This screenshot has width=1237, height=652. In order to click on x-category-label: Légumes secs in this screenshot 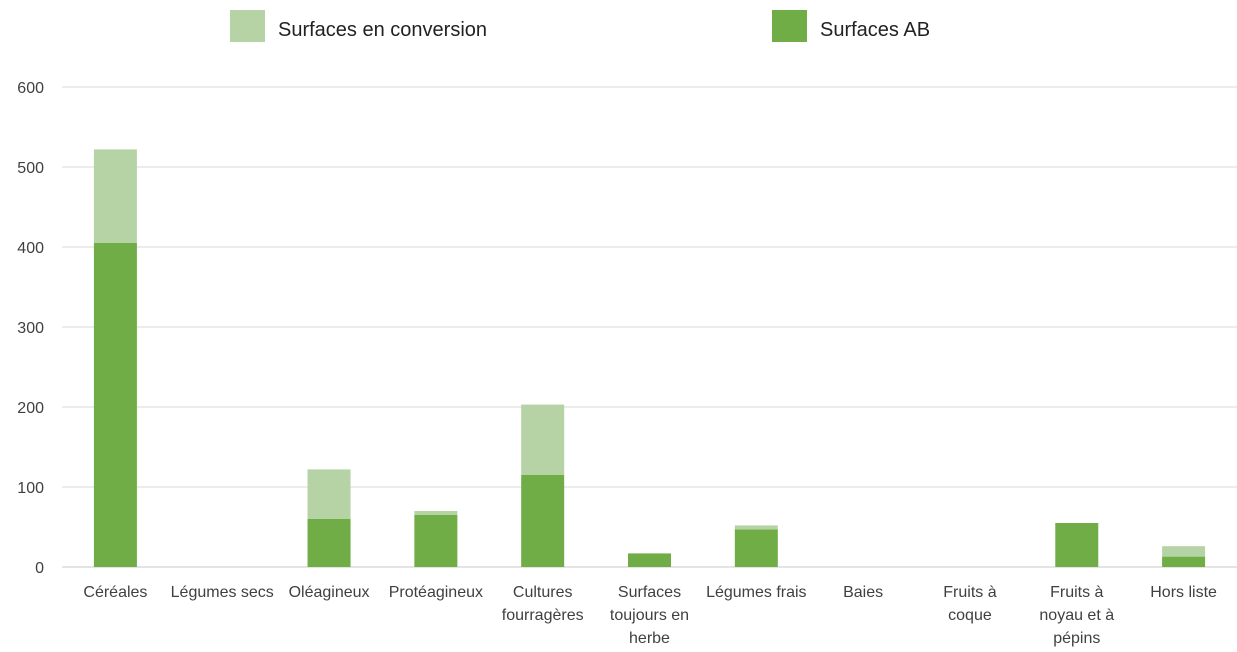, I will do `click(222, 592)`.